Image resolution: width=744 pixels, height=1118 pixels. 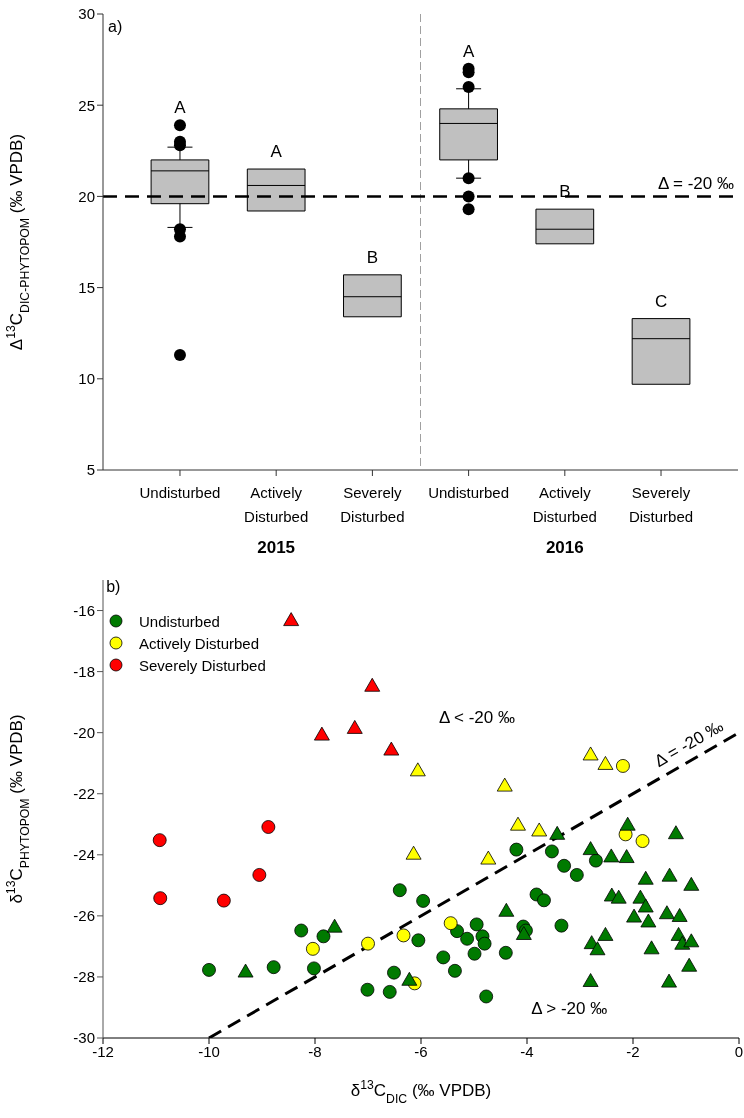 What do you see at coordinates (199, 643) in the screenshot?
I see `legend-label: Actively Disturbed` at bounding box center [199, 643].